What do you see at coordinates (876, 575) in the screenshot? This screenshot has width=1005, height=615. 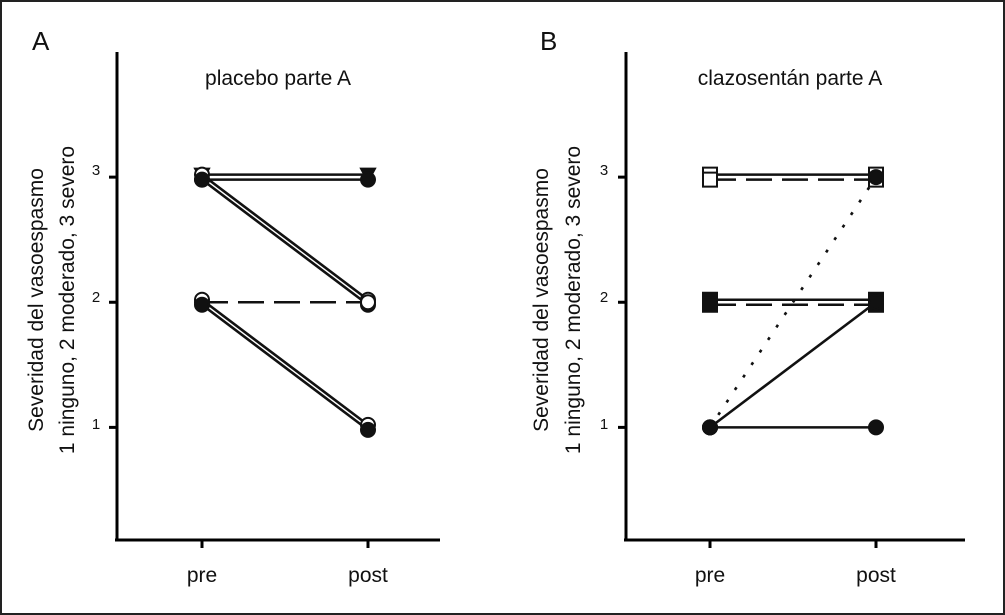 I see `x-tick-label-b-post: post` at bounding box center [876, 575].